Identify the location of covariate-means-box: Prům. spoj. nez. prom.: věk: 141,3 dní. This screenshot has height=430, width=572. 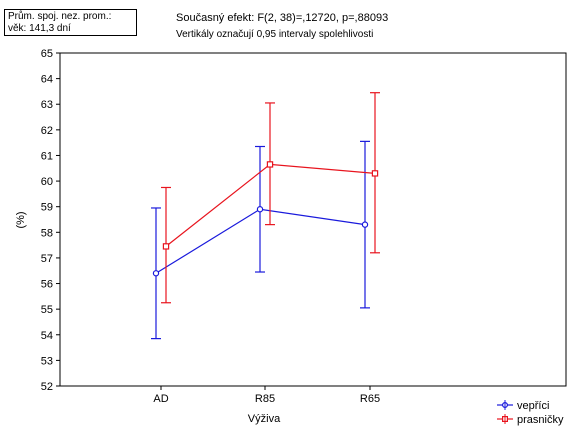
(70, 22).